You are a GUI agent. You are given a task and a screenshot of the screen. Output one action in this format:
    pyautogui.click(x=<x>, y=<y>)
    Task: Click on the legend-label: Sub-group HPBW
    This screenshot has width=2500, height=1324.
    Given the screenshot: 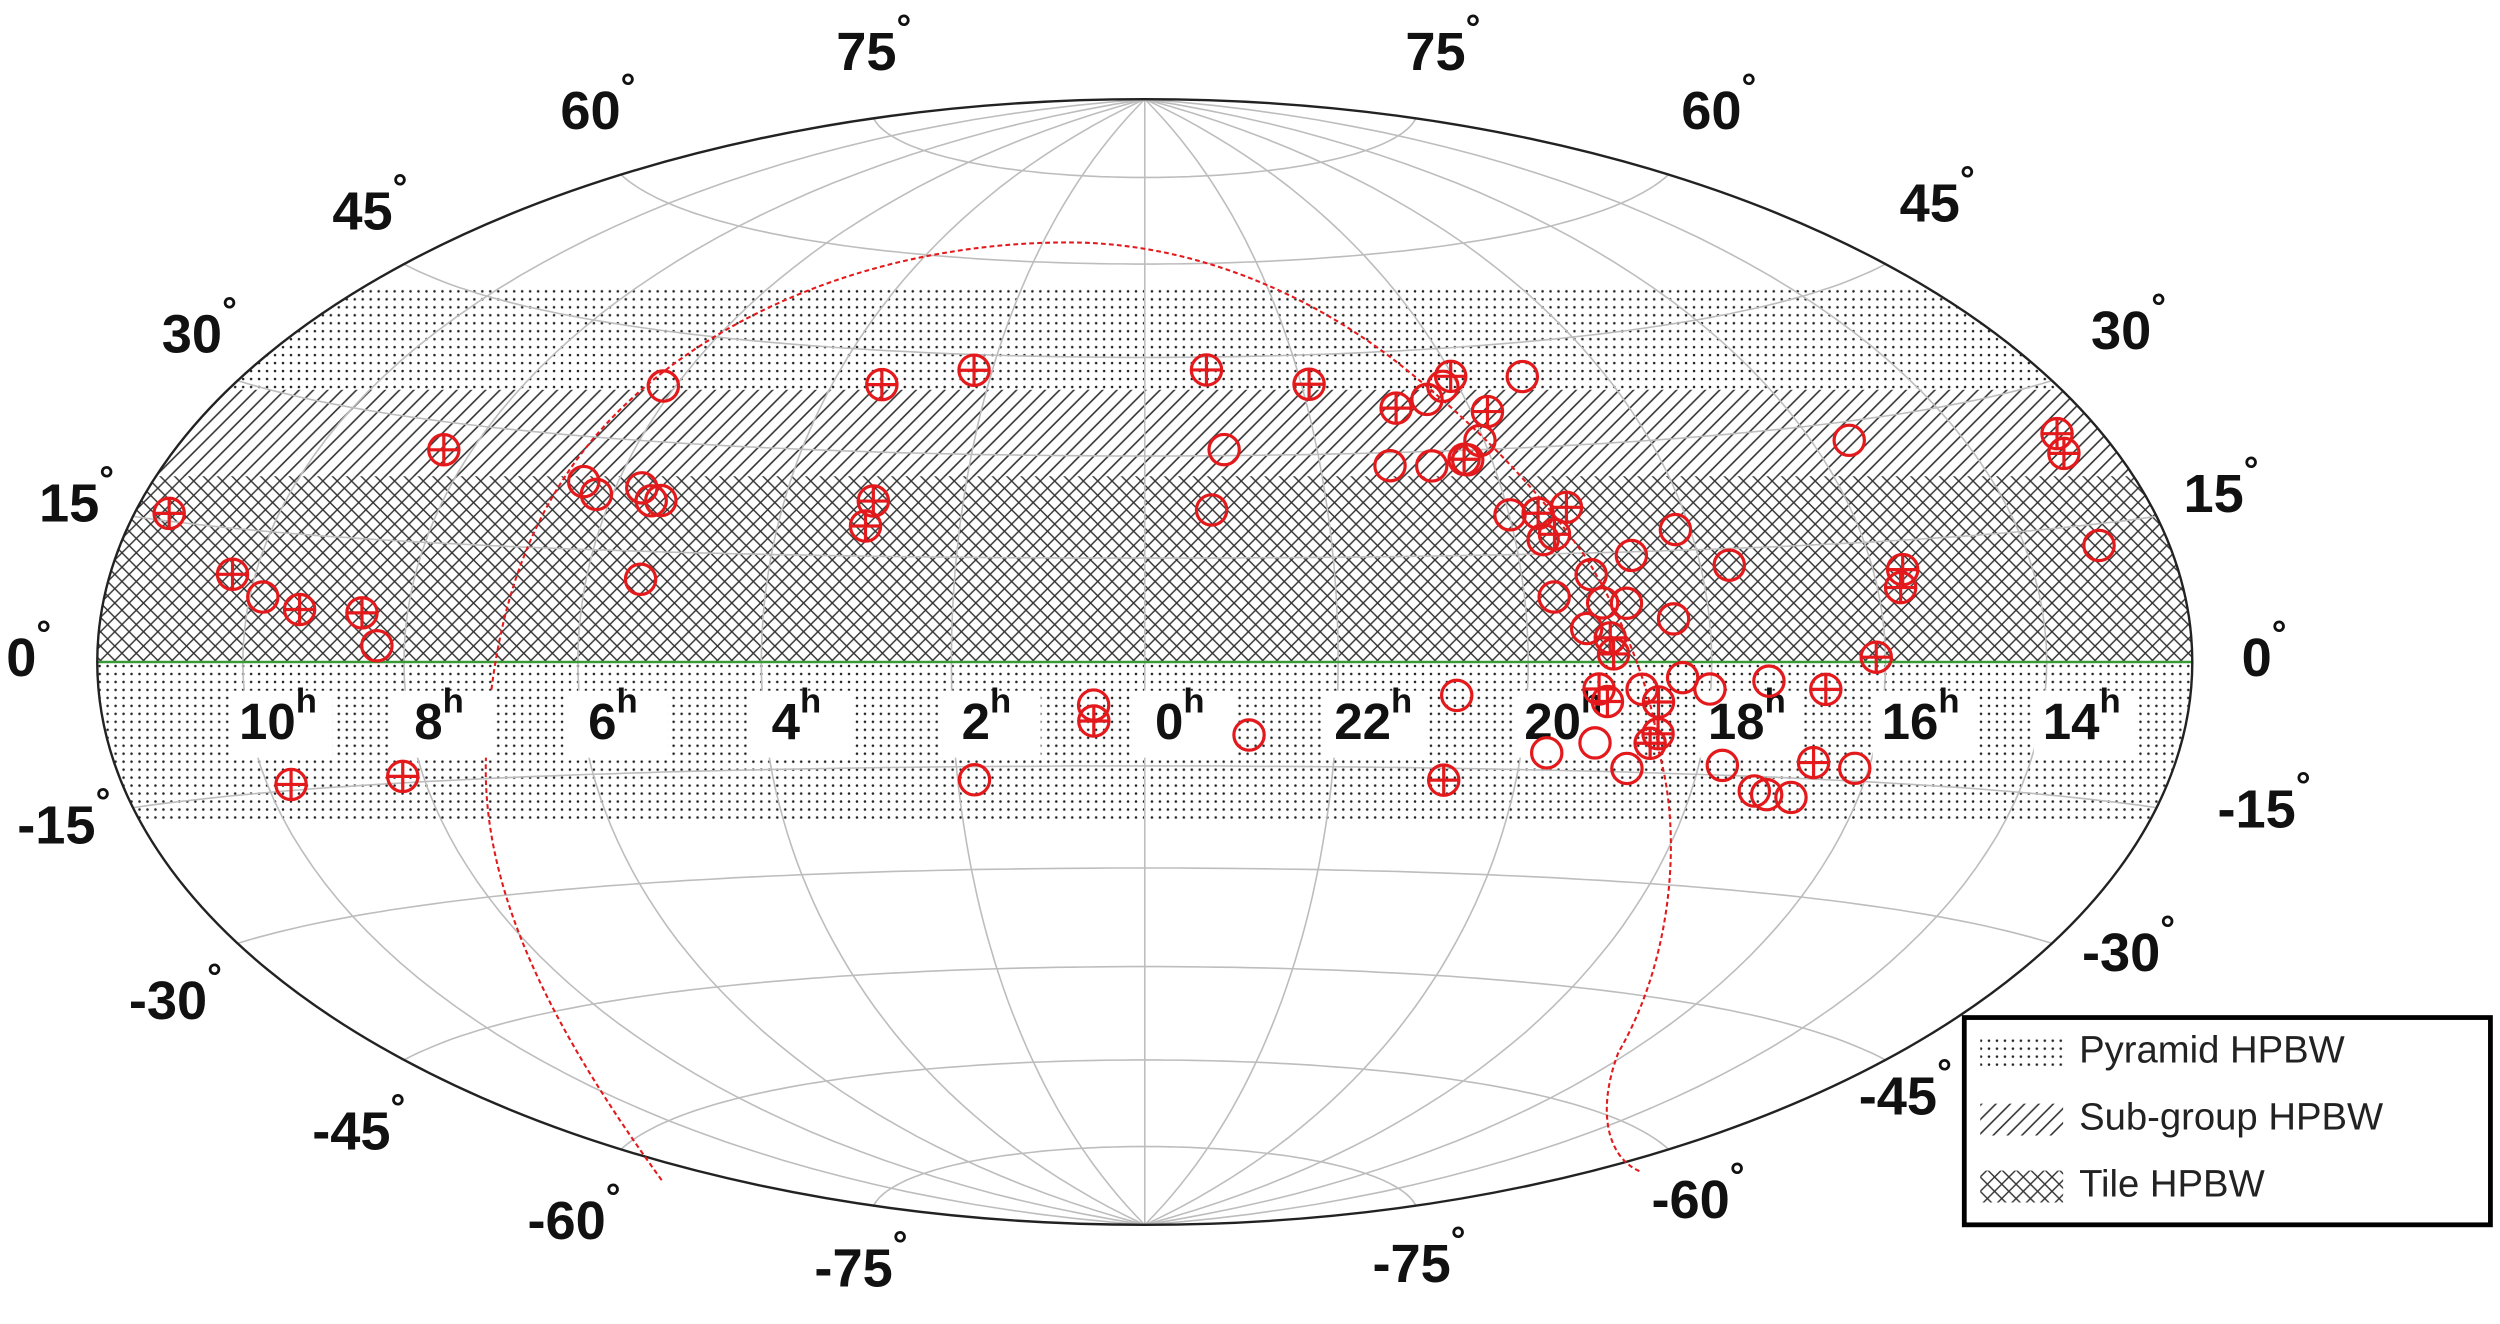 What is the action you would take?
    pyautogui.click(x=2231, y=1117)
    